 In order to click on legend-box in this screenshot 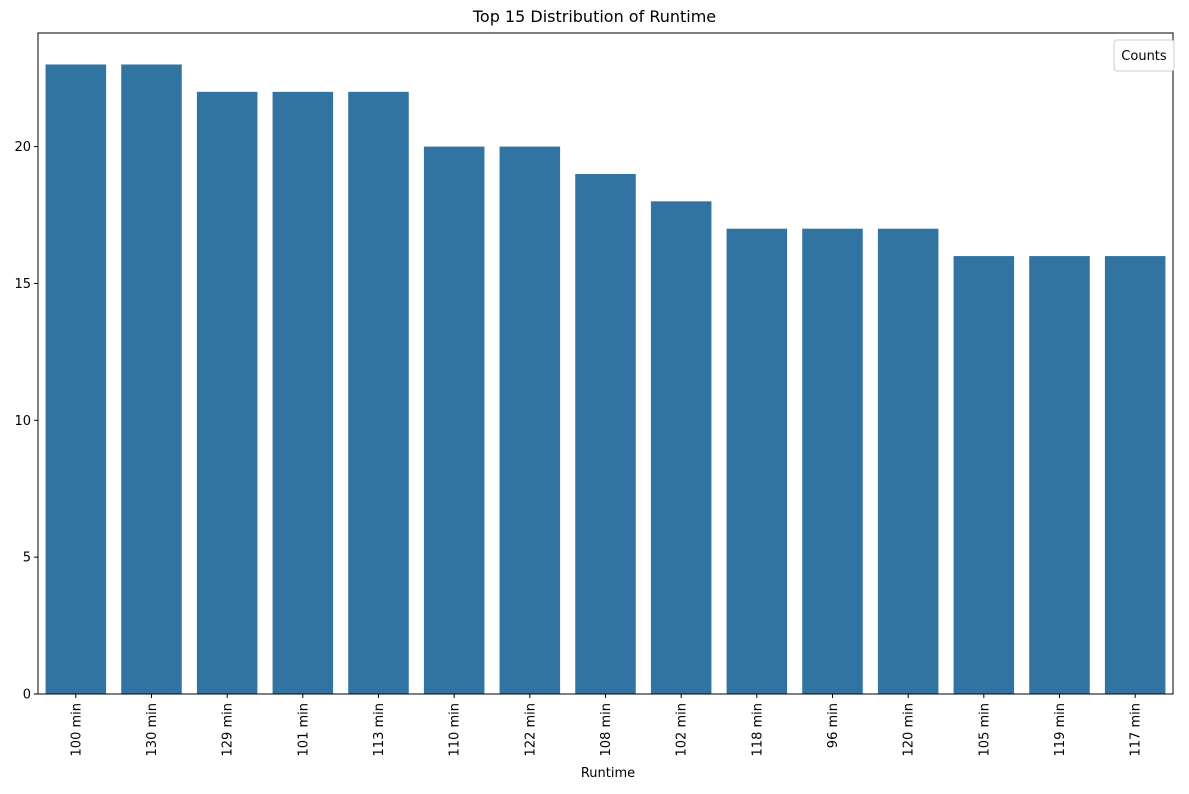, I will do `click(1144, 55)`.